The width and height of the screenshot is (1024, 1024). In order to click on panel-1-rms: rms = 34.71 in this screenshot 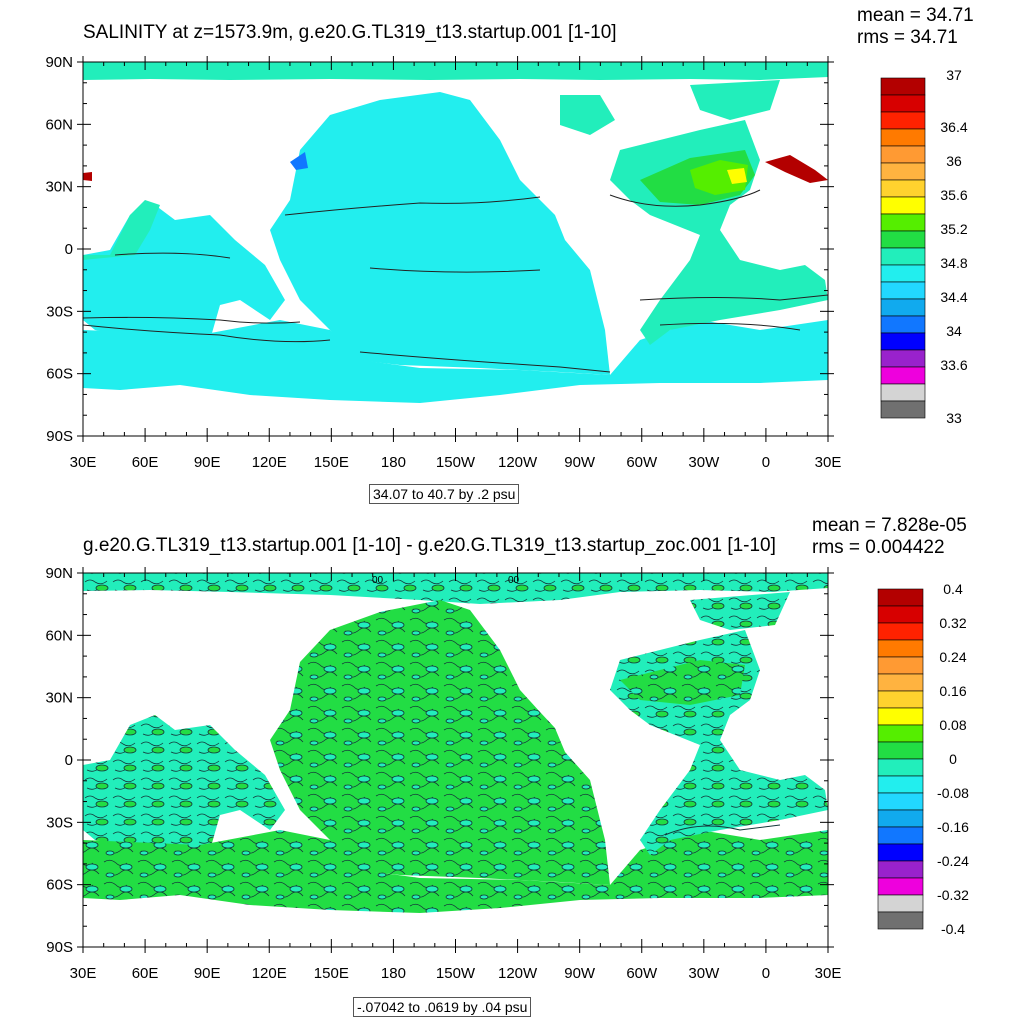, I will do `click(907, 37)`.